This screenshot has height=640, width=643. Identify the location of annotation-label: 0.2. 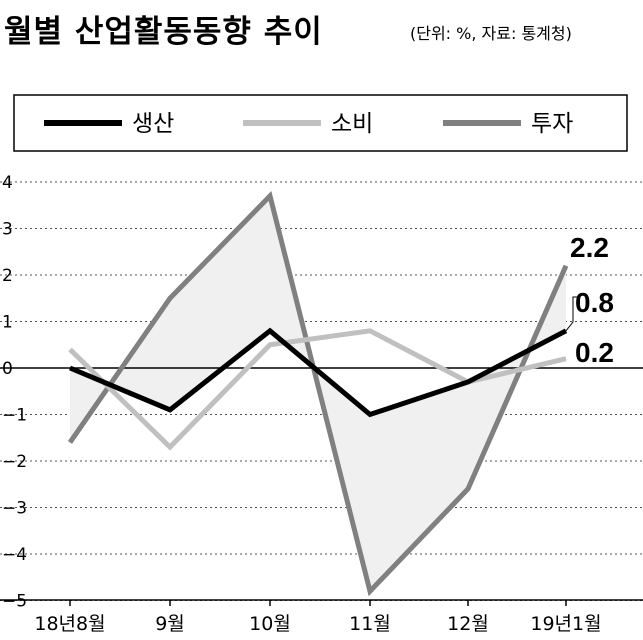
(594, 352).